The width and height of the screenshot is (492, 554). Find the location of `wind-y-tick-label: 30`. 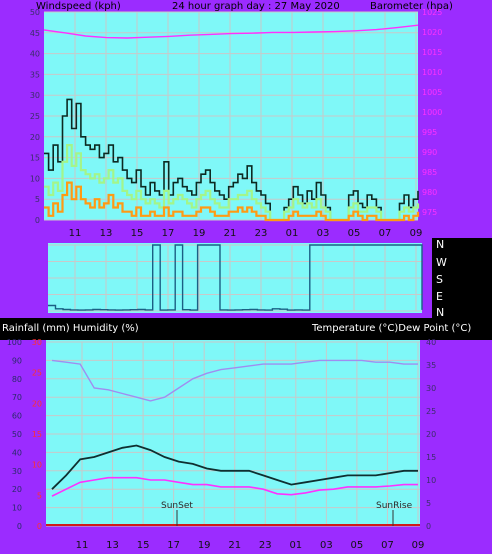

wind-y-tick-label: 30 is located at coordinates (35, 95).